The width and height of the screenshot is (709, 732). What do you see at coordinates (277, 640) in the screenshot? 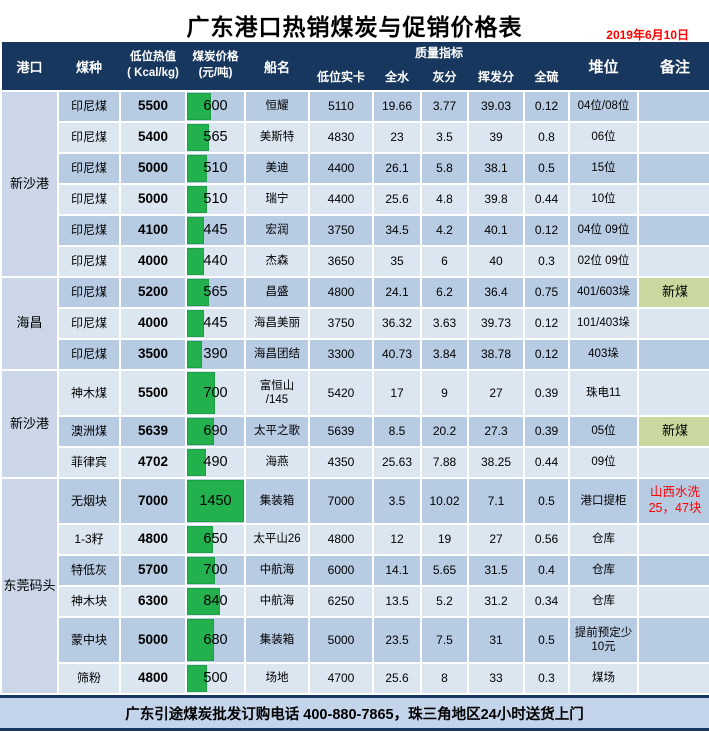
I see `ship-name-cell: 集装箱` at bounding box center [277, 640].